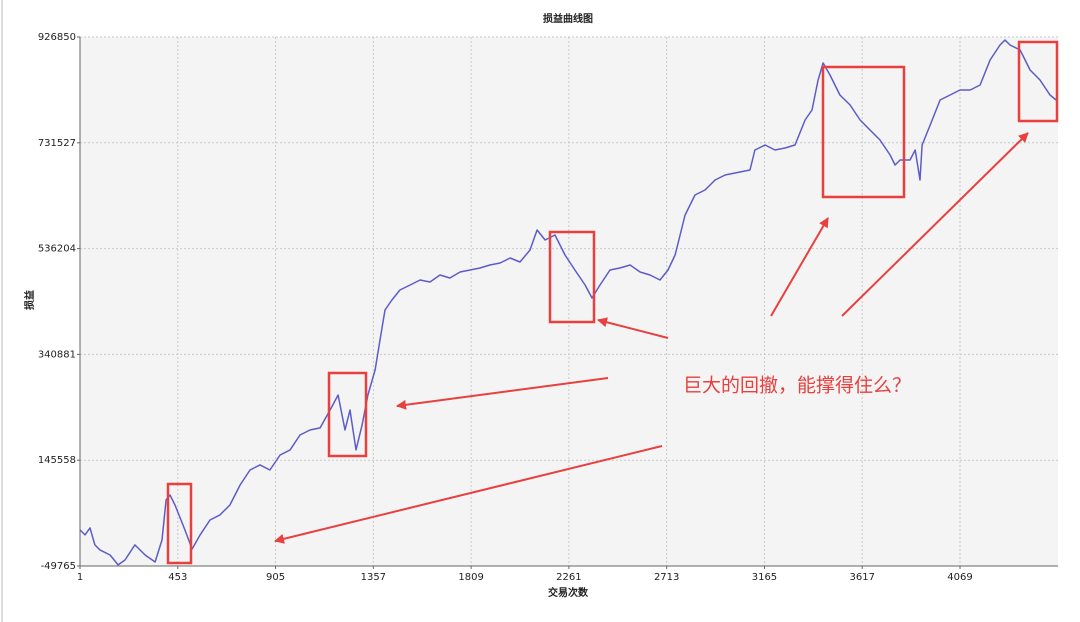  Describe the element at coordinates (568, 592) in the screenshot. I see `x-axis-label: 交易次数` at that location.